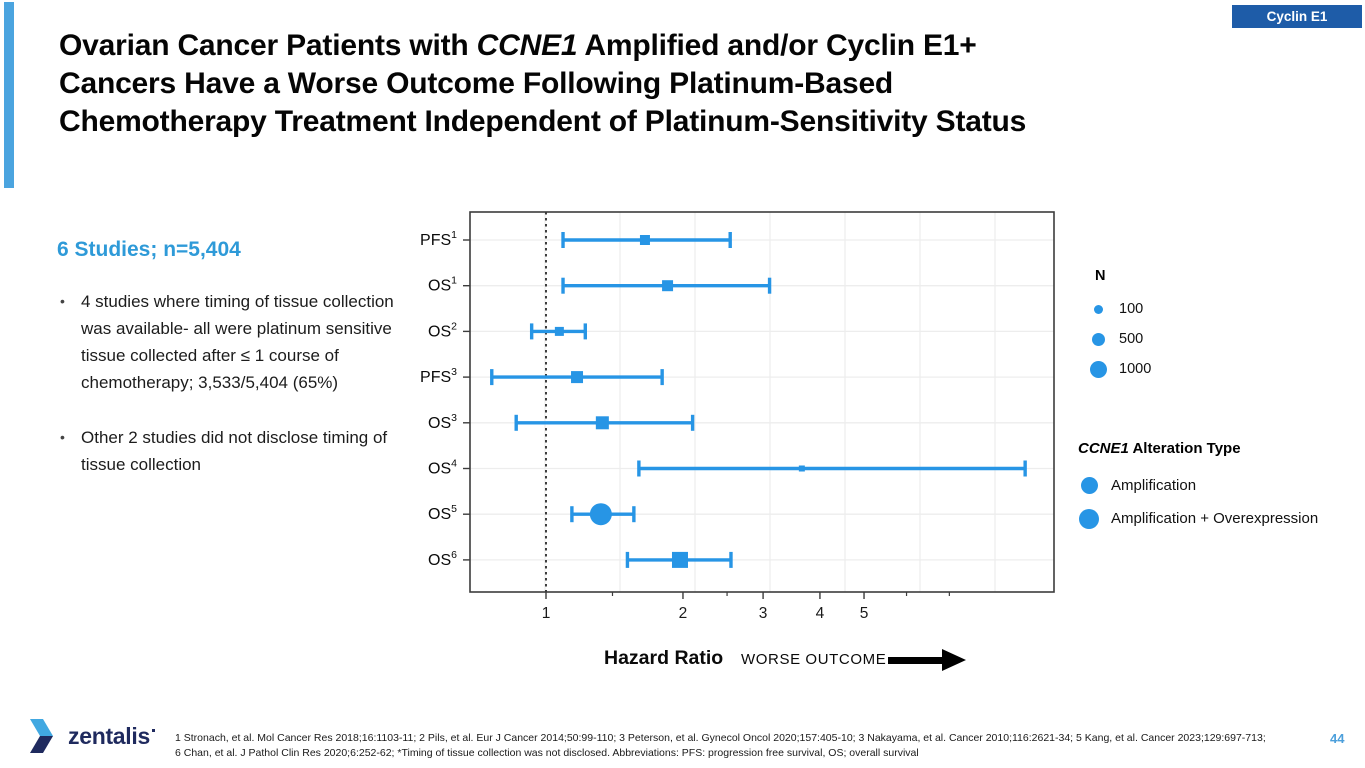  Describe the element at coordinates (442, 285) in the screenshot. I see `row-label: OS1` at that location.